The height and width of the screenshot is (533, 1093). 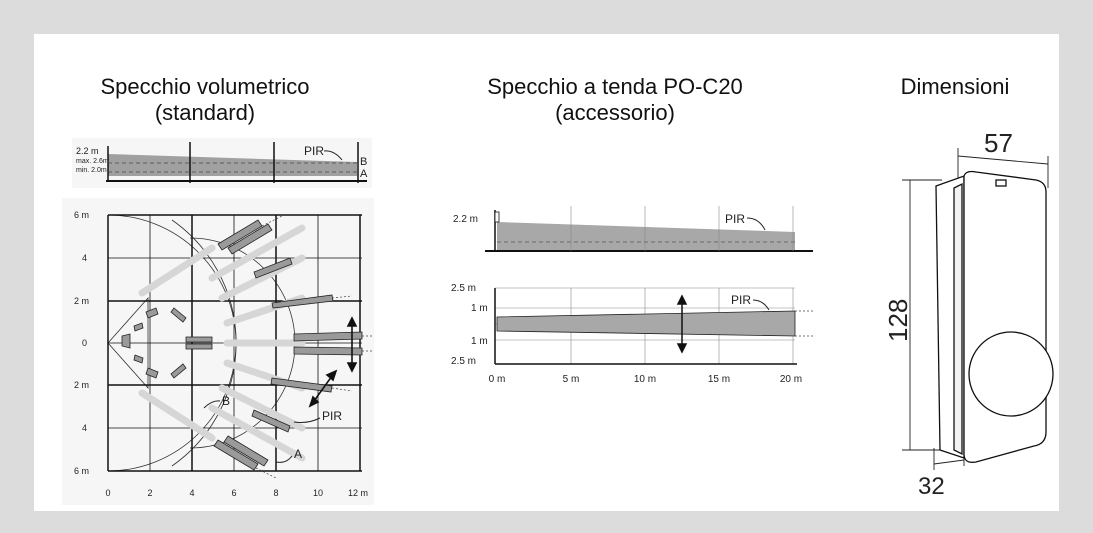 What do you see at coordinates (87, 151) in the screenshot?
I see `side-height-label: 2.2 m` at bounding box center [87, 151].